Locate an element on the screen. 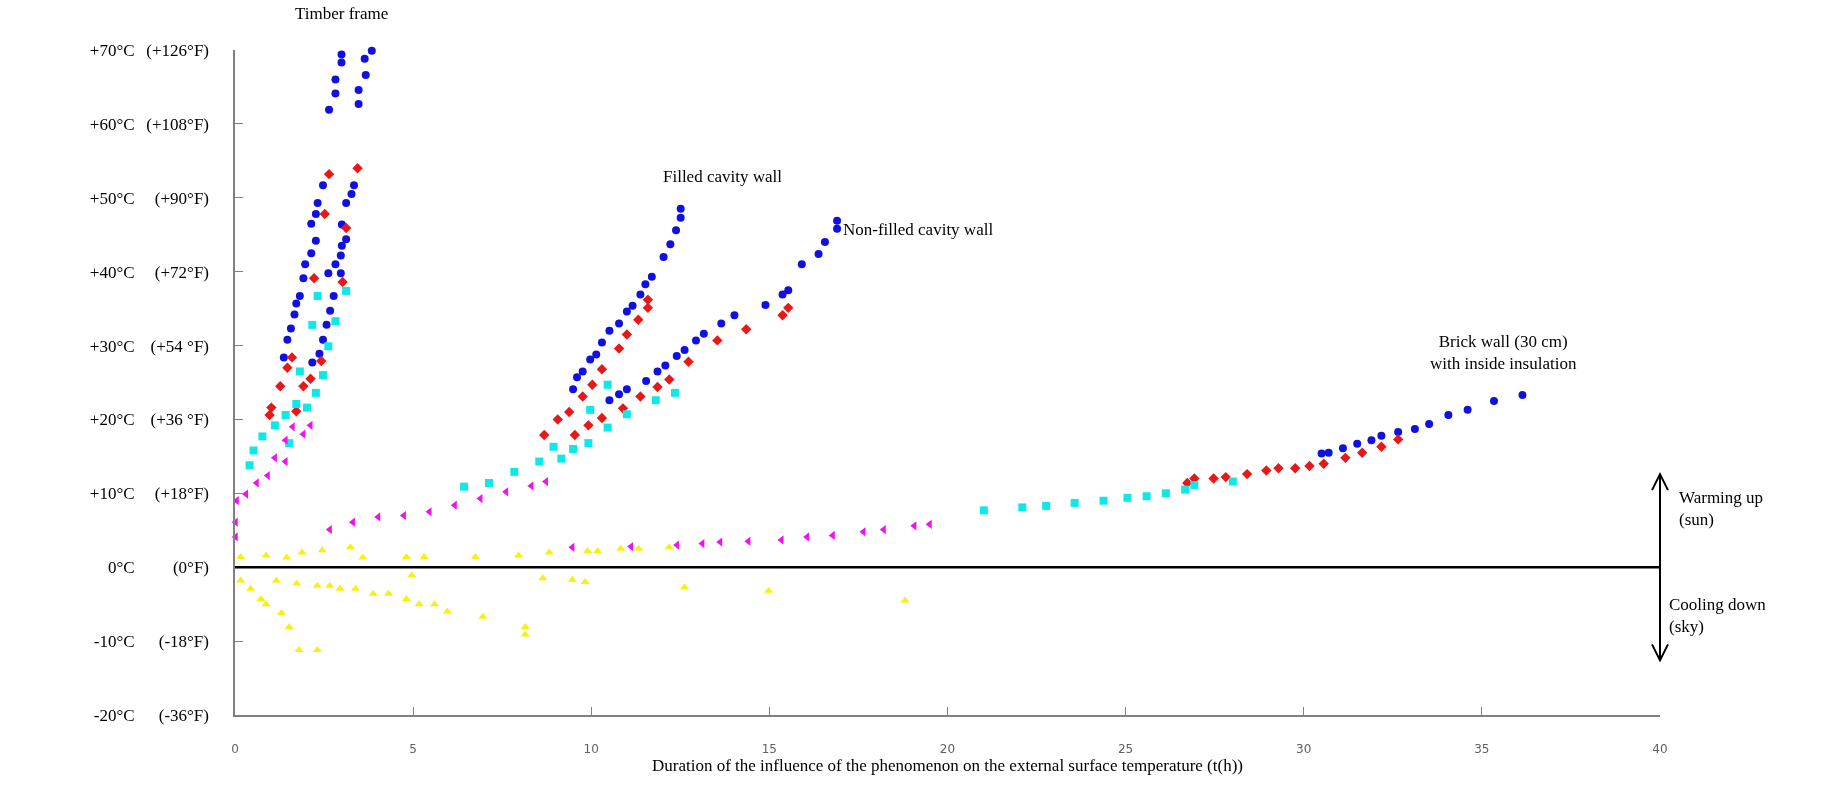 The width and height of the screenshot is (1845, 792). y-tick-label: +10°C is located at coordinates (112, 494).